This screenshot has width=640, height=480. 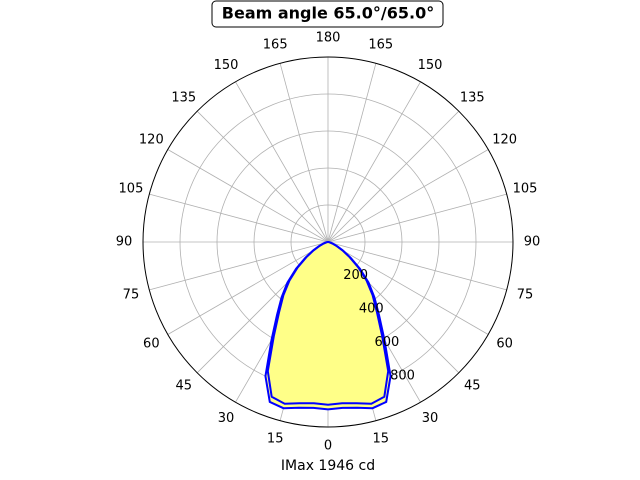 I want to click on title-box: Beam angle 65.0°/65.0°, so click(x=327, y=14).